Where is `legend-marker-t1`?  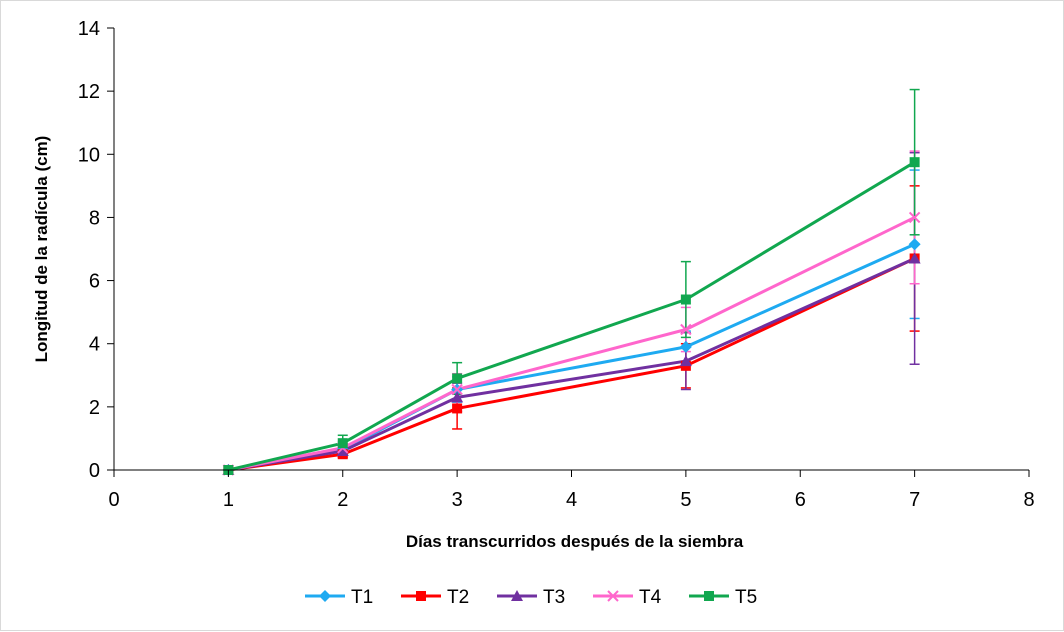
legend-marker-t1 is located at coordinates (325, 596).